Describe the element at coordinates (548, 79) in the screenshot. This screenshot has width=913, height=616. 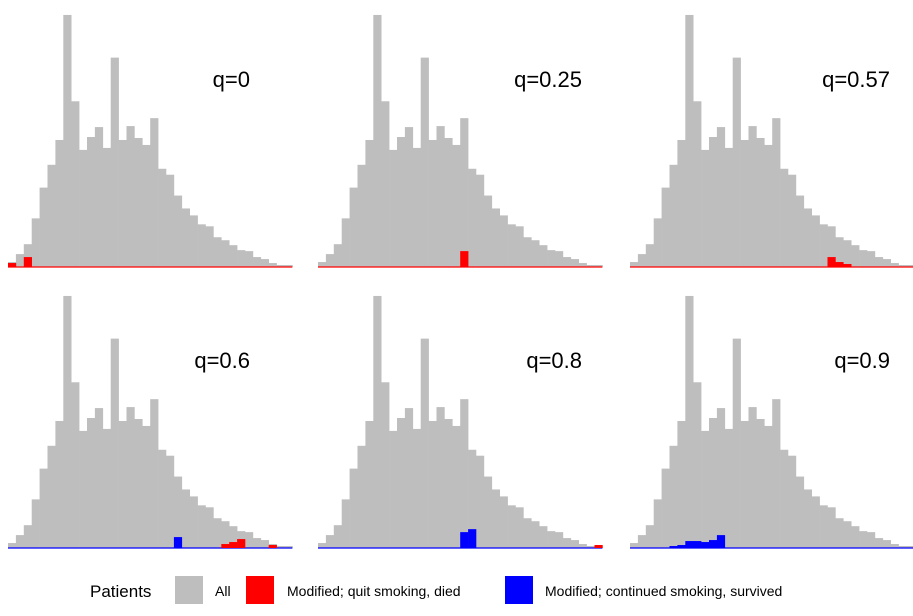
I see `panel-2-label: q=0.25` at that location.